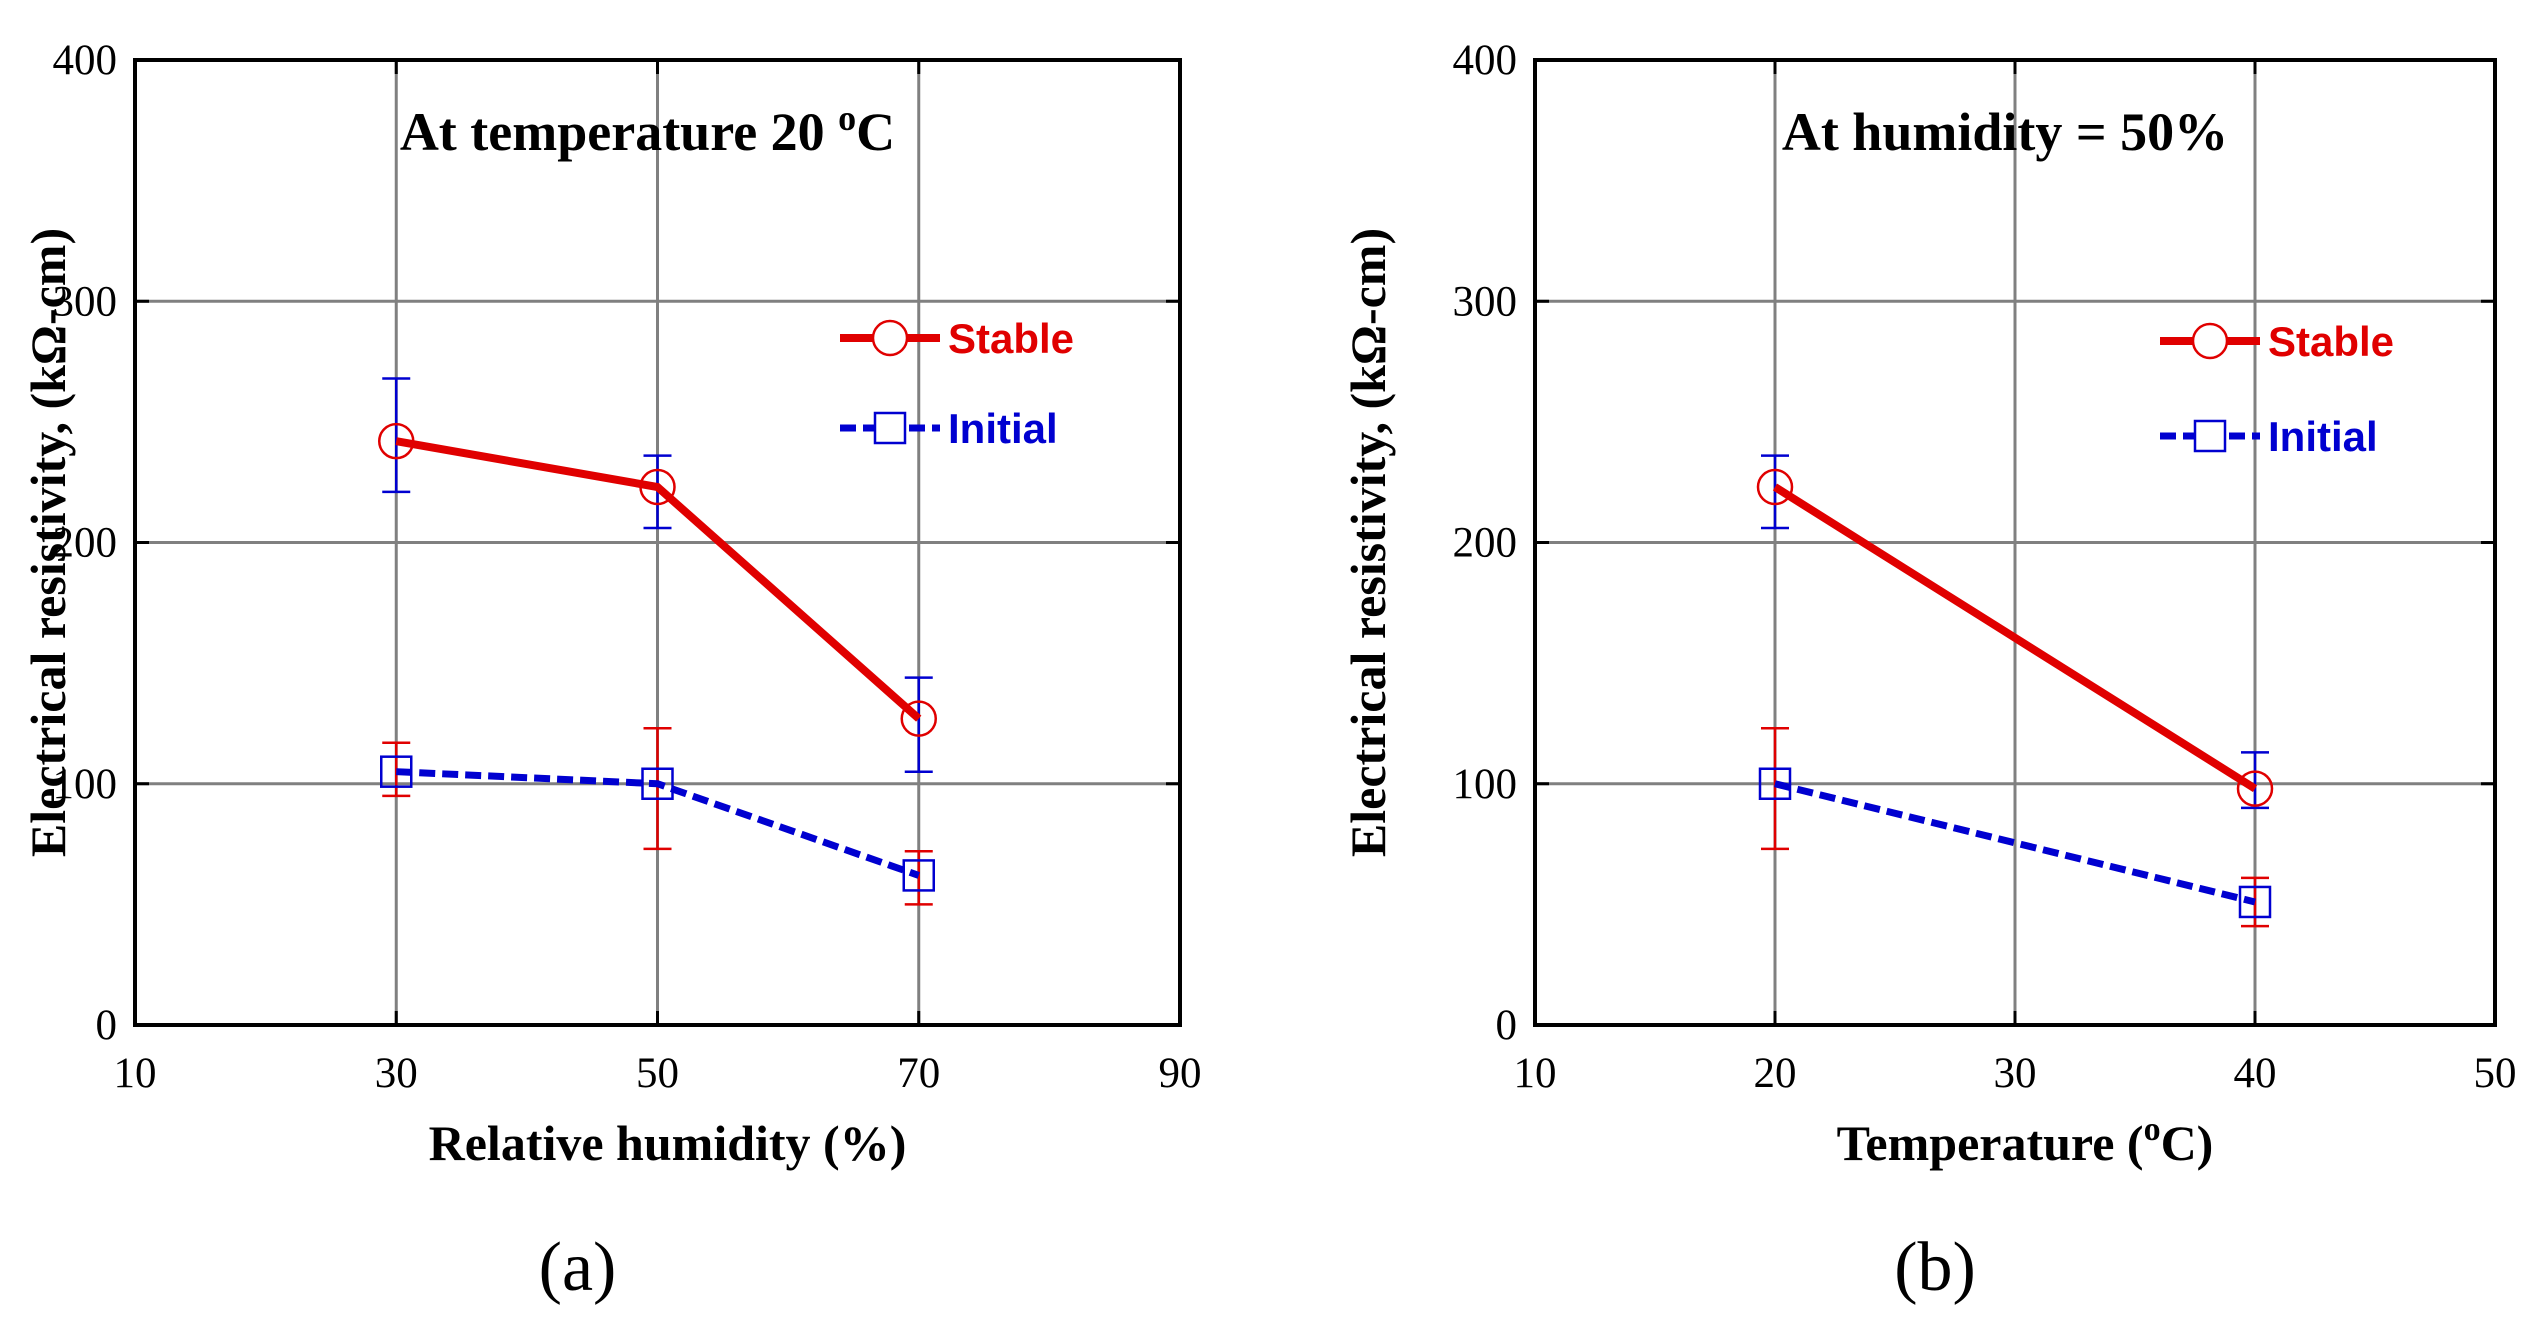 Image resolution: width=2544 pixels, height=1328 pixels. What do you see at coordinates (1485, 301) in the screenshot?
I see `panel-b-y-tick-label: 300` at bounding box center [1485, 301].